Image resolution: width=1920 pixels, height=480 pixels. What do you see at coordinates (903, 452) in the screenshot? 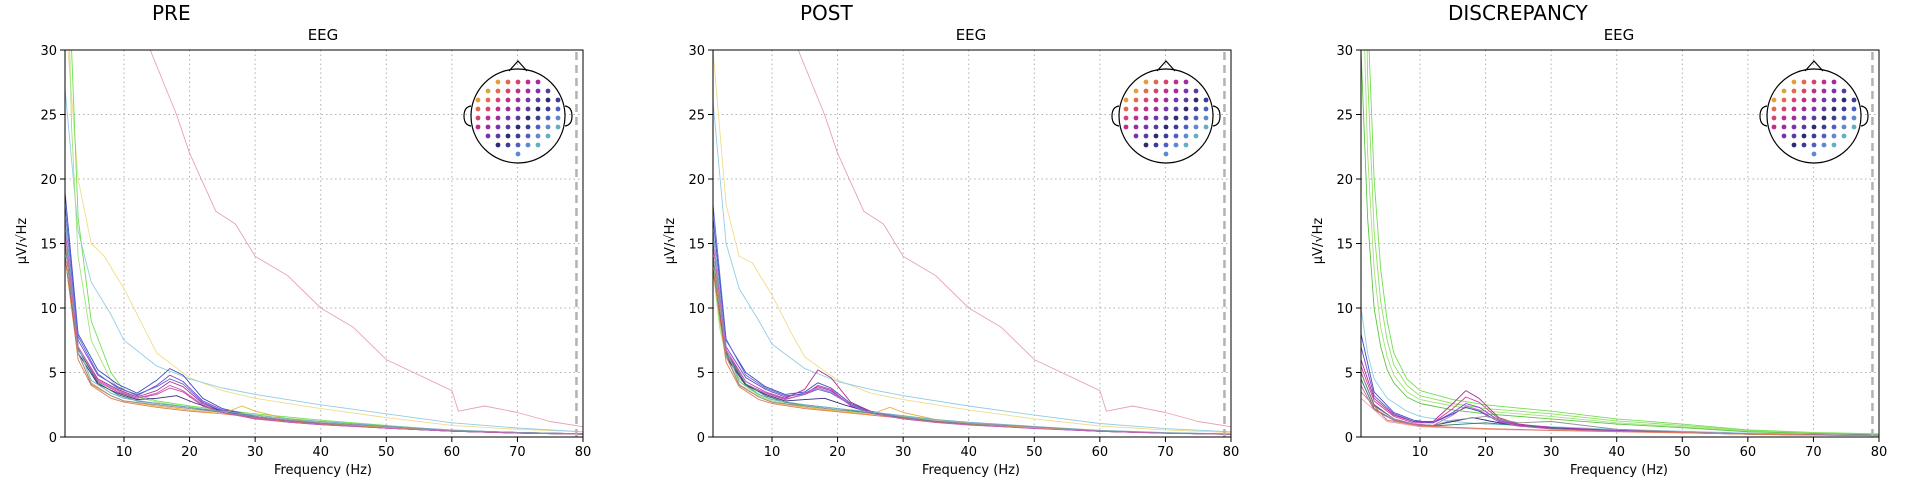
I see `x-tick-label: 30` at bounding box center [903, 452].